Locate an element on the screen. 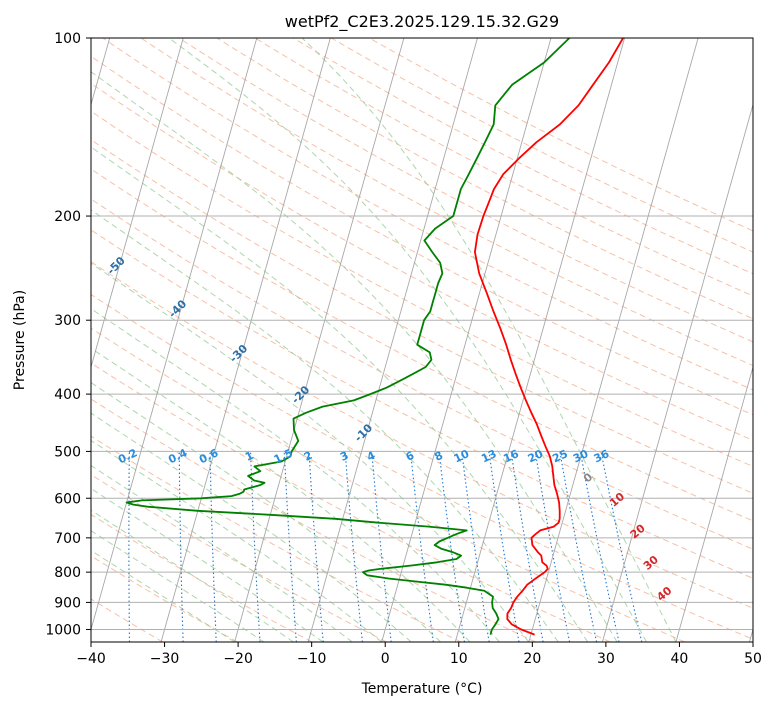 This screenshot has height=708, width=775. mixing-ratio-label: 25 is located at coordinates (559, 456).